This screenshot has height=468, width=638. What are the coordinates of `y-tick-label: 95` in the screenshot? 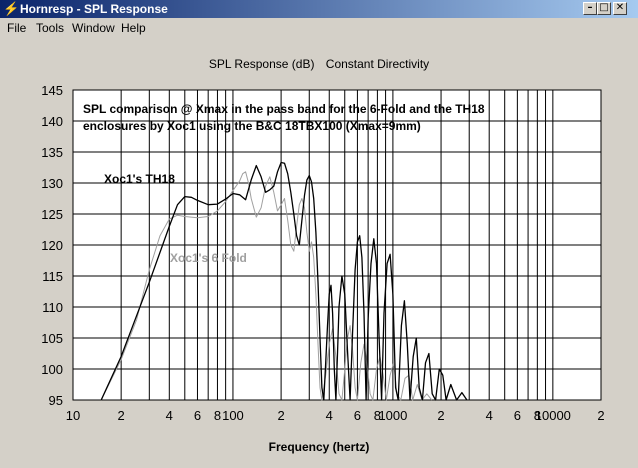 It's located at (56, 400).